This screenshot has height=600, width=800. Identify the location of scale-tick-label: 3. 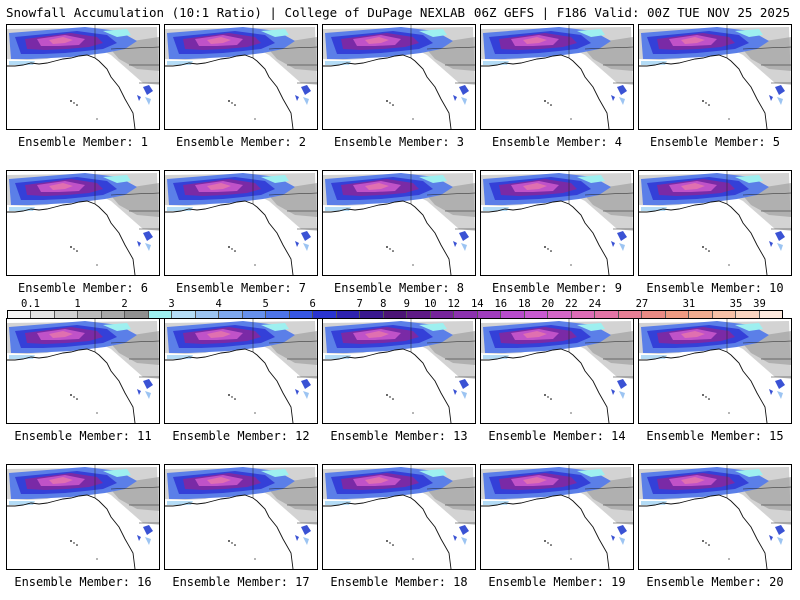
(171, 304).